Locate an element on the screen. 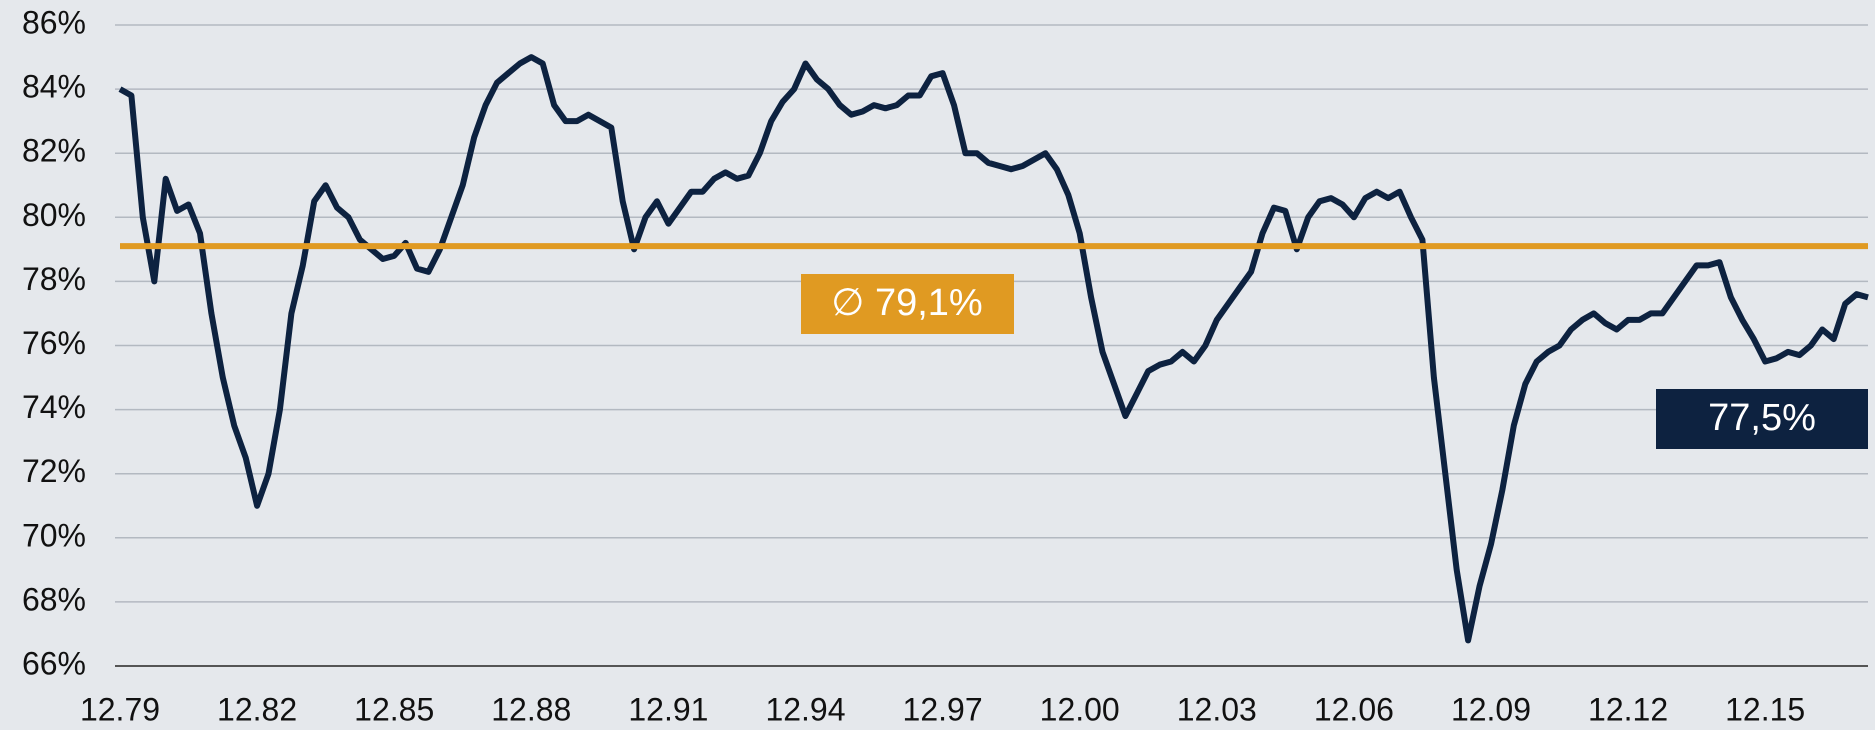 This screenshot has width=1875, height=730. x-tick-label: 12.15 is located at coordinates (1765, 709).